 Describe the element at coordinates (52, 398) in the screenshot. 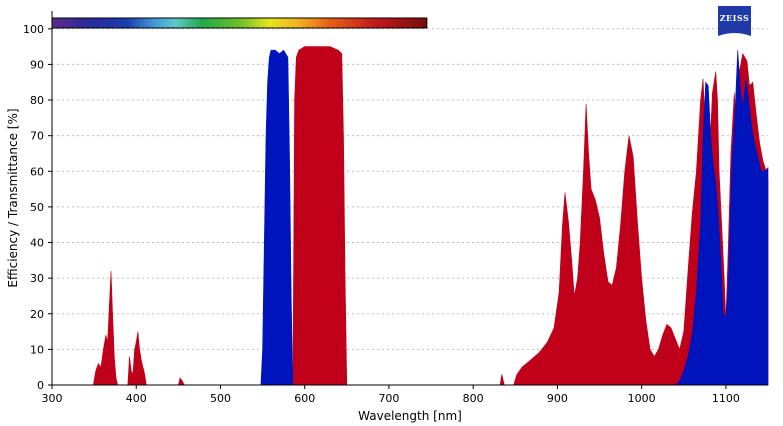

I see `x-tick-label: 300` at that location.